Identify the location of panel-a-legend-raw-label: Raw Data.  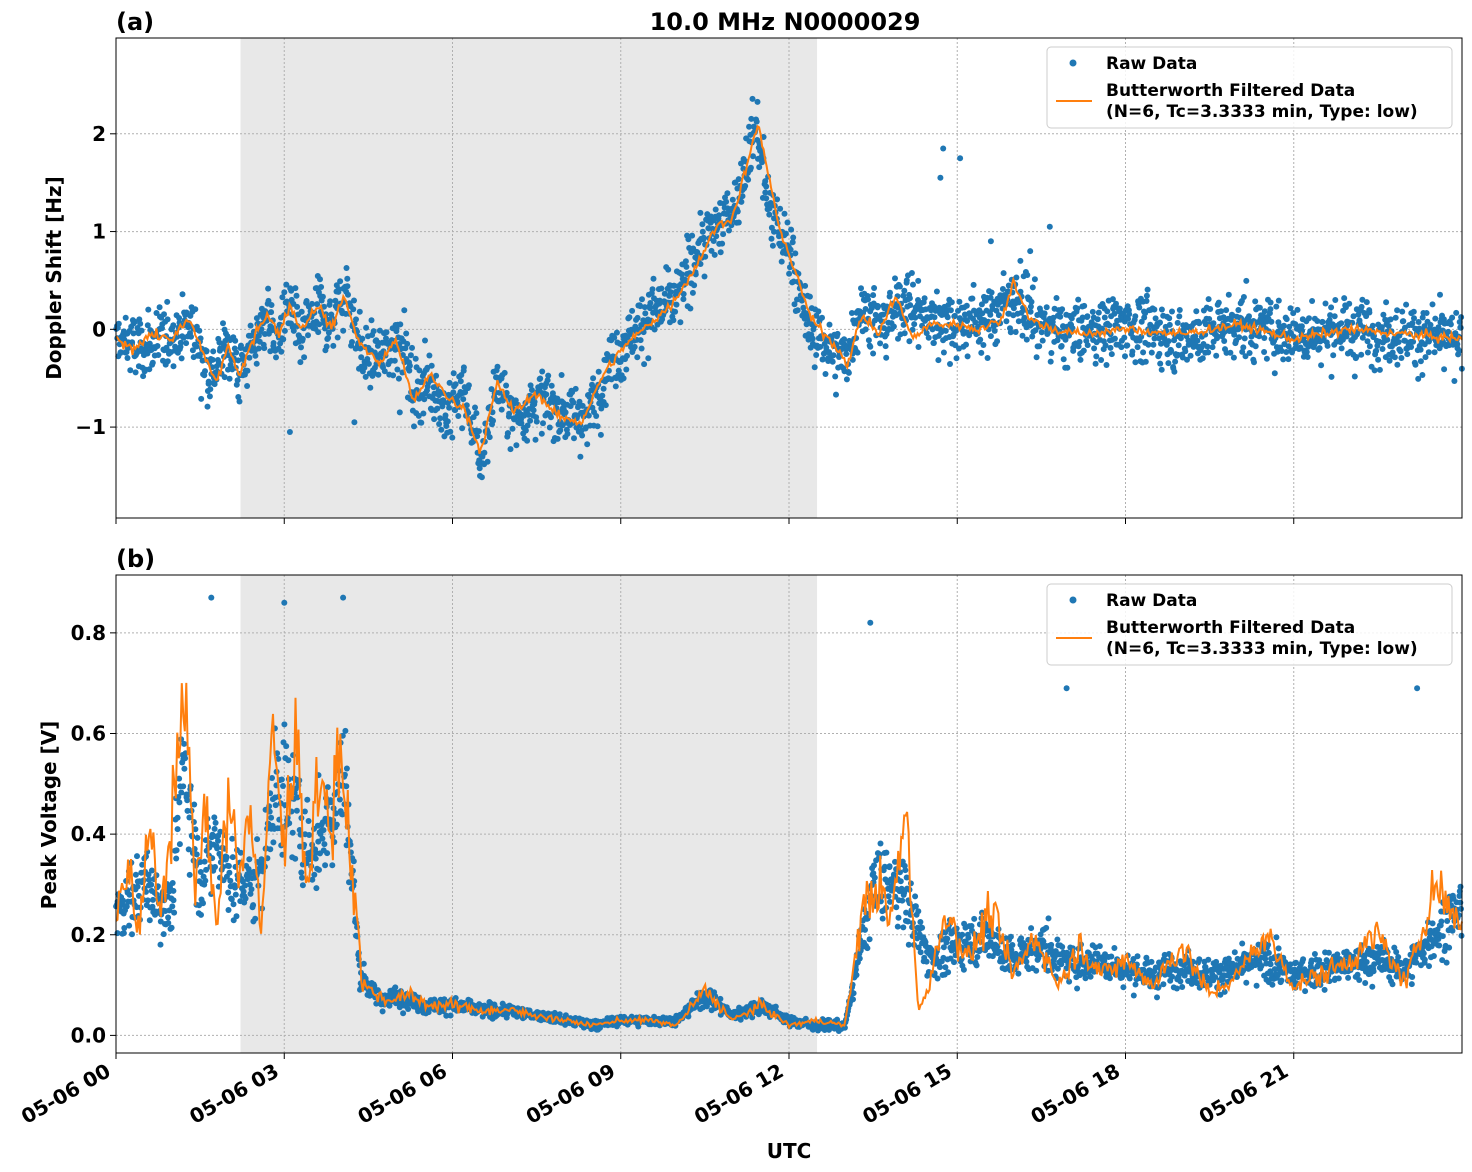
(1151, 64).